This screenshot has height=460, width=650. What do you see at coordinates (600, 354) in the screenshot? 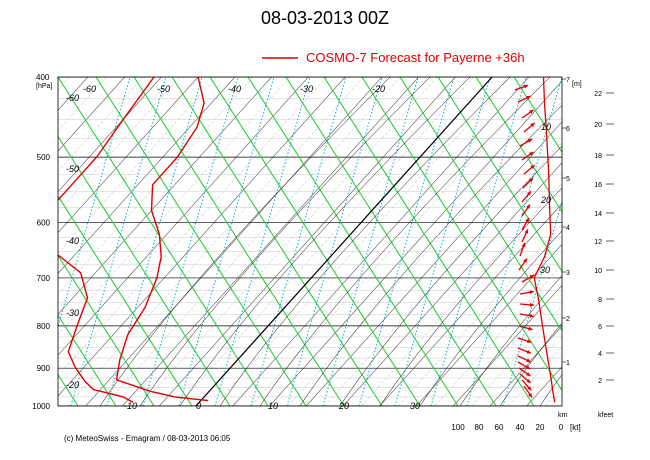
I see `kfeet-tick-label: 4` at bounding box center [600, 354].